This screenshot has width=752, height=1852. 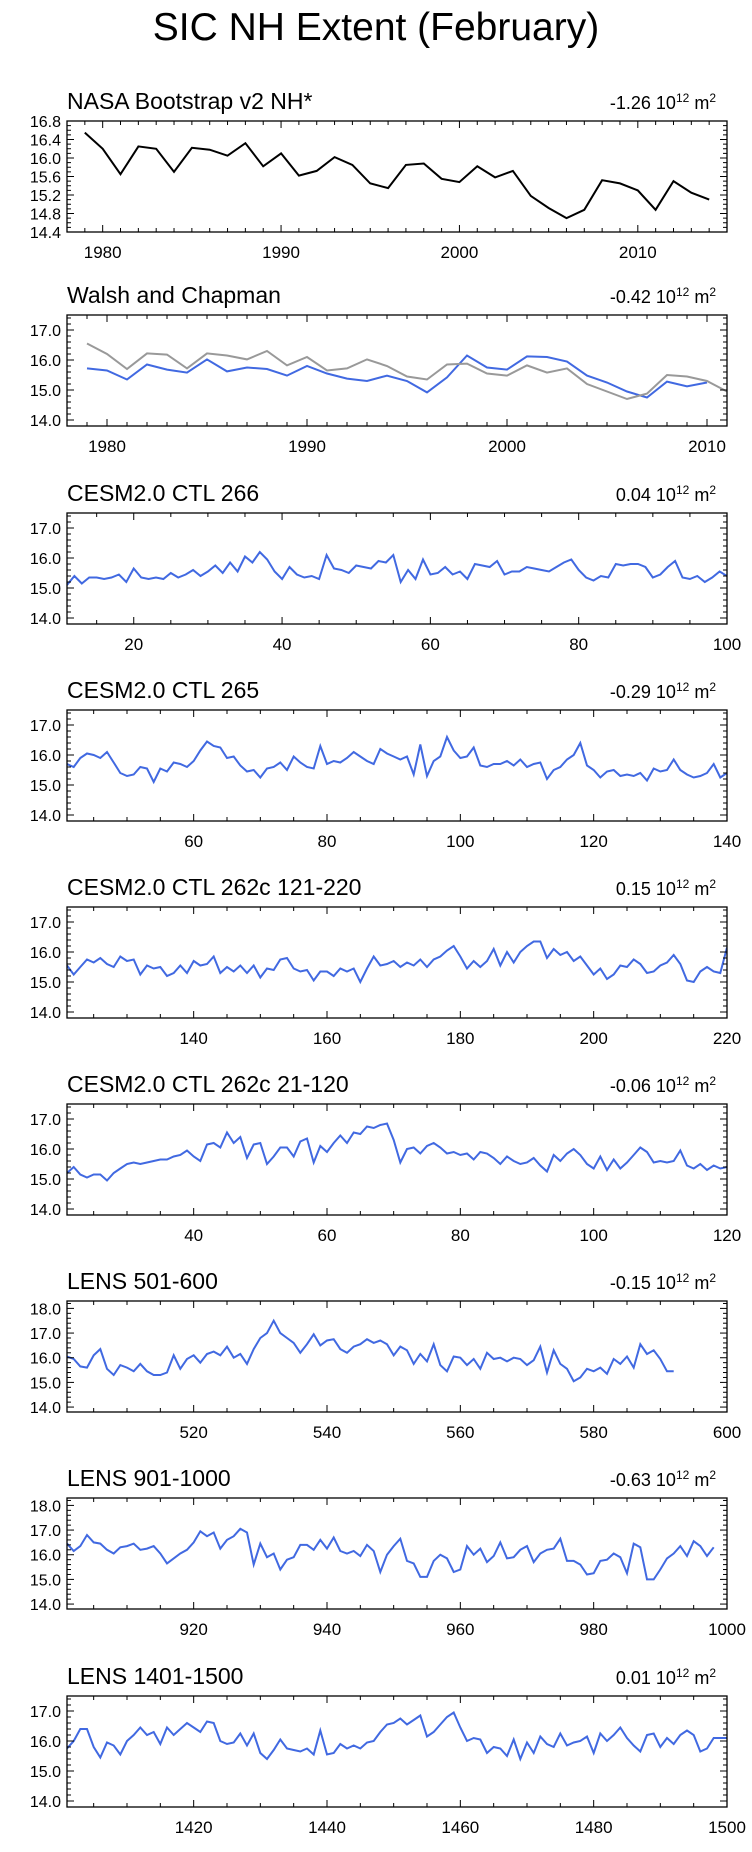 I want to click on y-tick-label: 15.6, so click(x=45, y=178).